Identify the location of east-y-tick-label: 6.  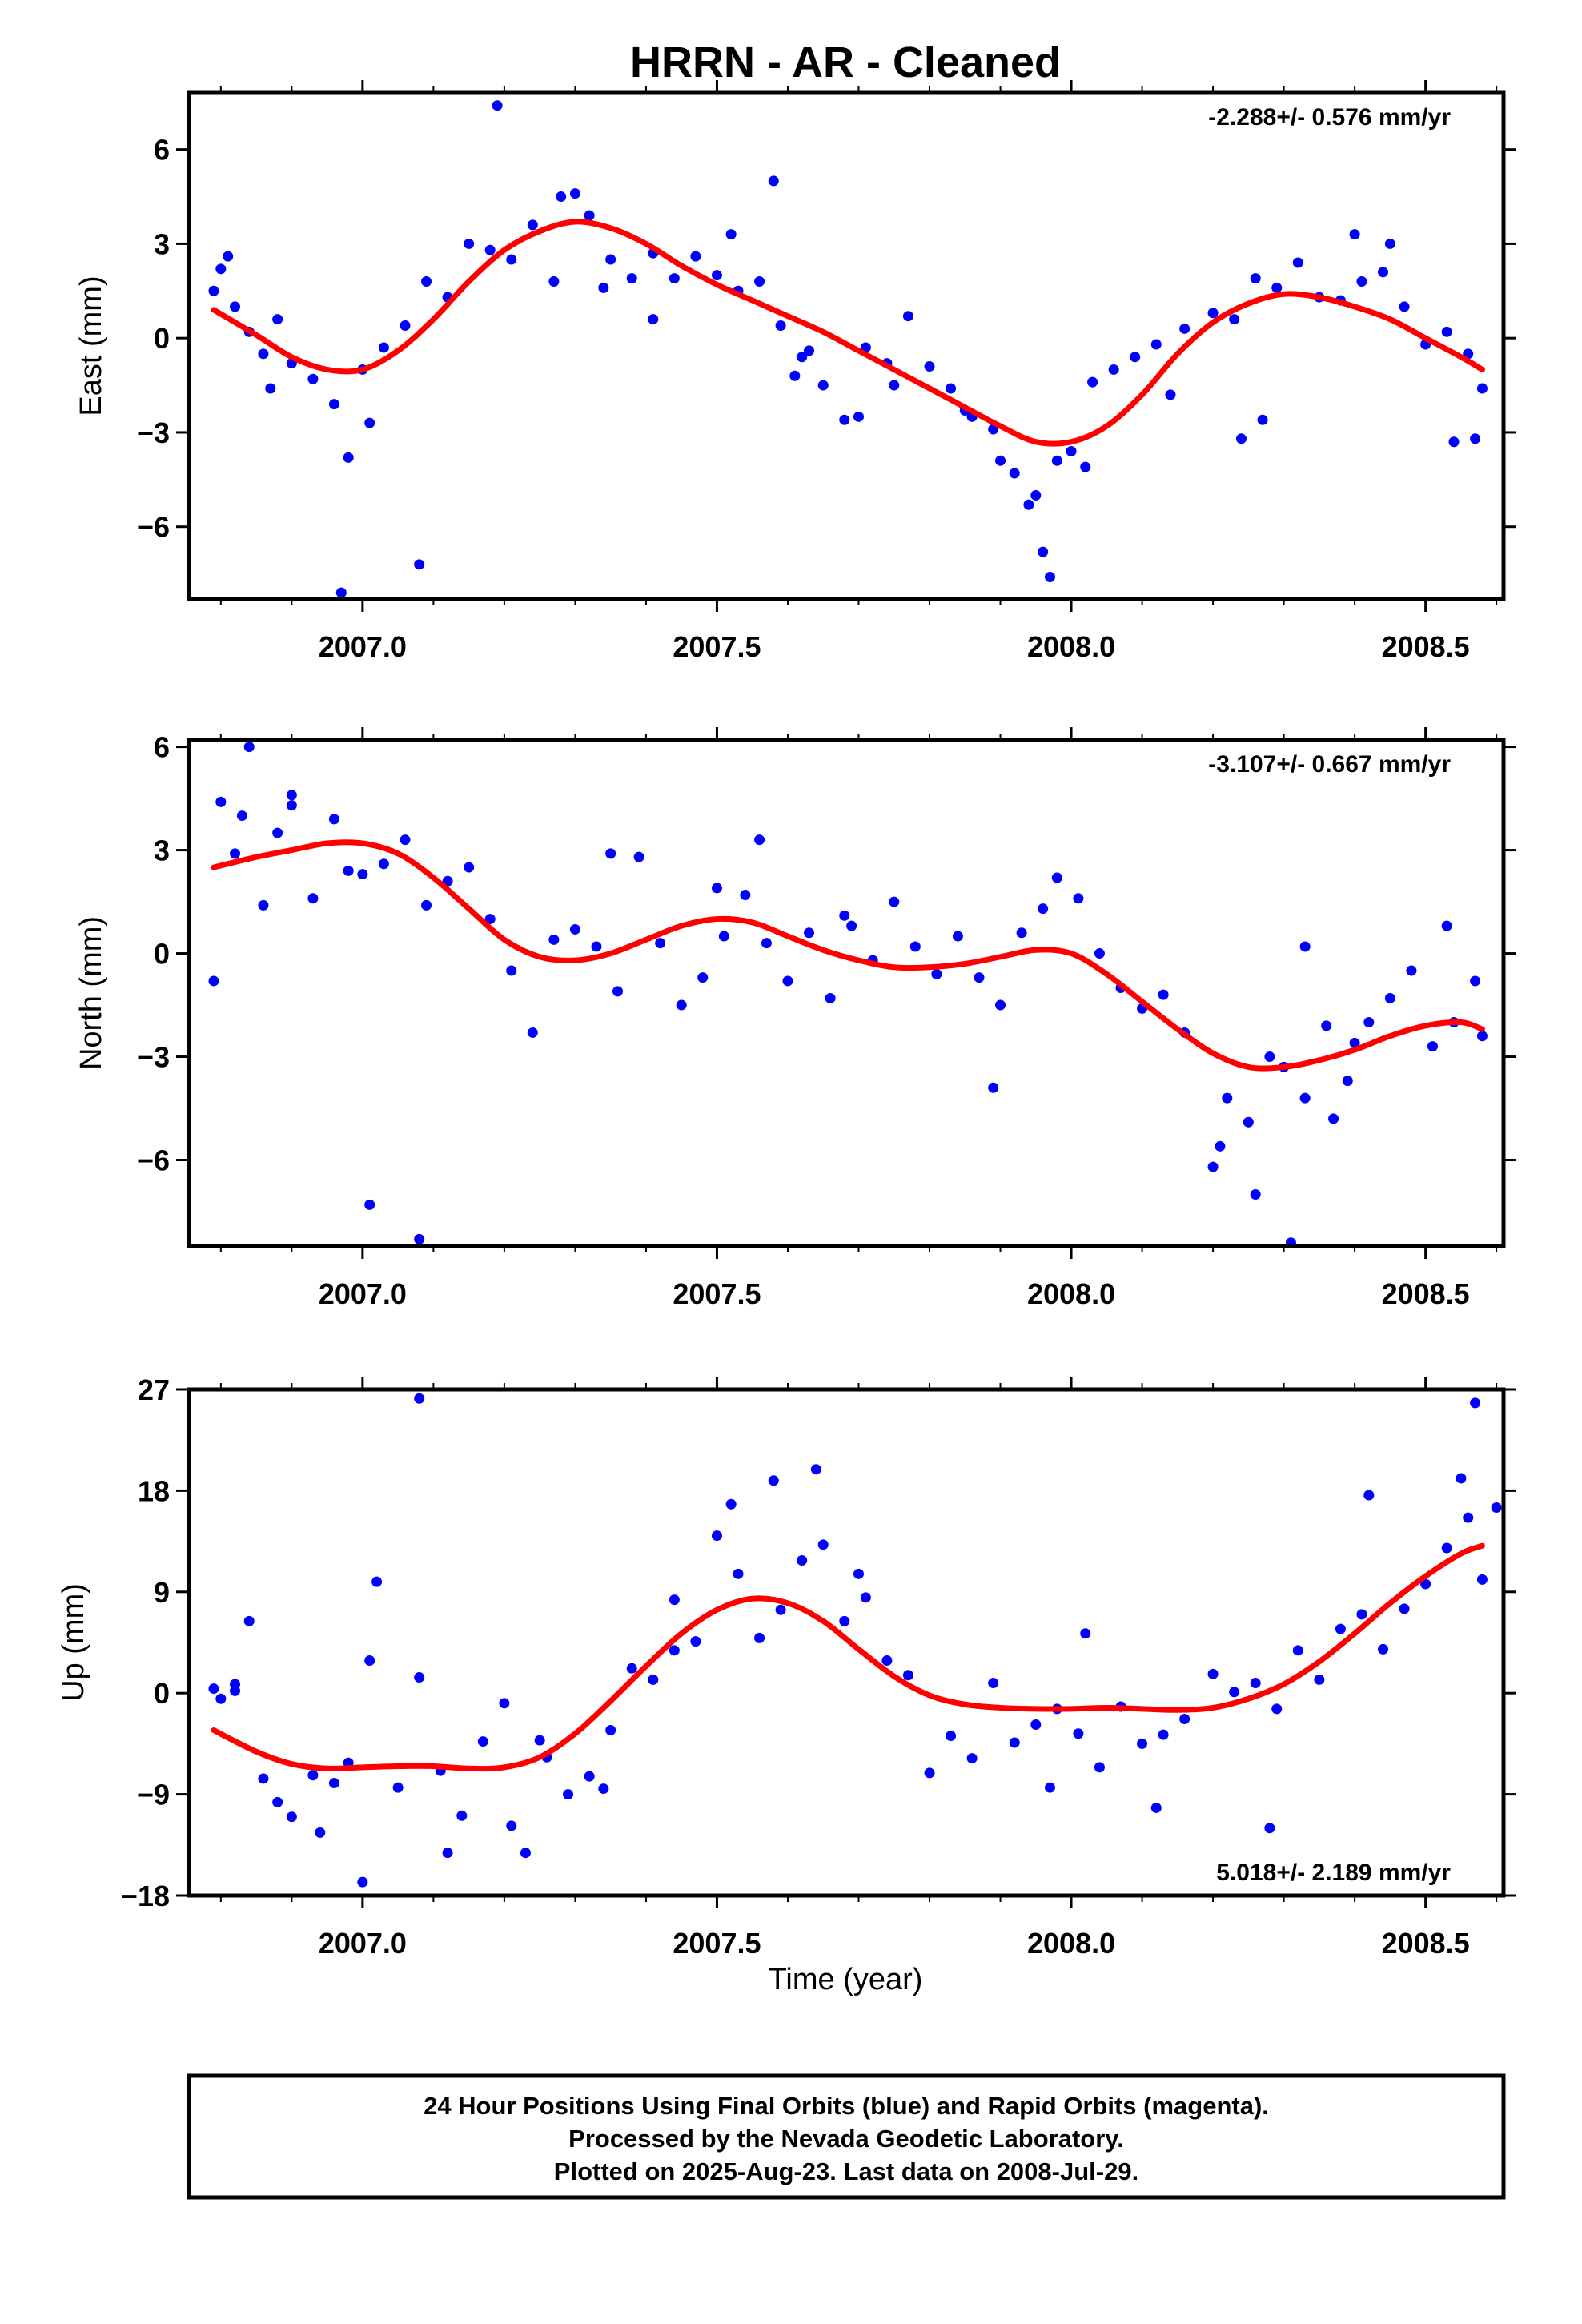
(162, 150).